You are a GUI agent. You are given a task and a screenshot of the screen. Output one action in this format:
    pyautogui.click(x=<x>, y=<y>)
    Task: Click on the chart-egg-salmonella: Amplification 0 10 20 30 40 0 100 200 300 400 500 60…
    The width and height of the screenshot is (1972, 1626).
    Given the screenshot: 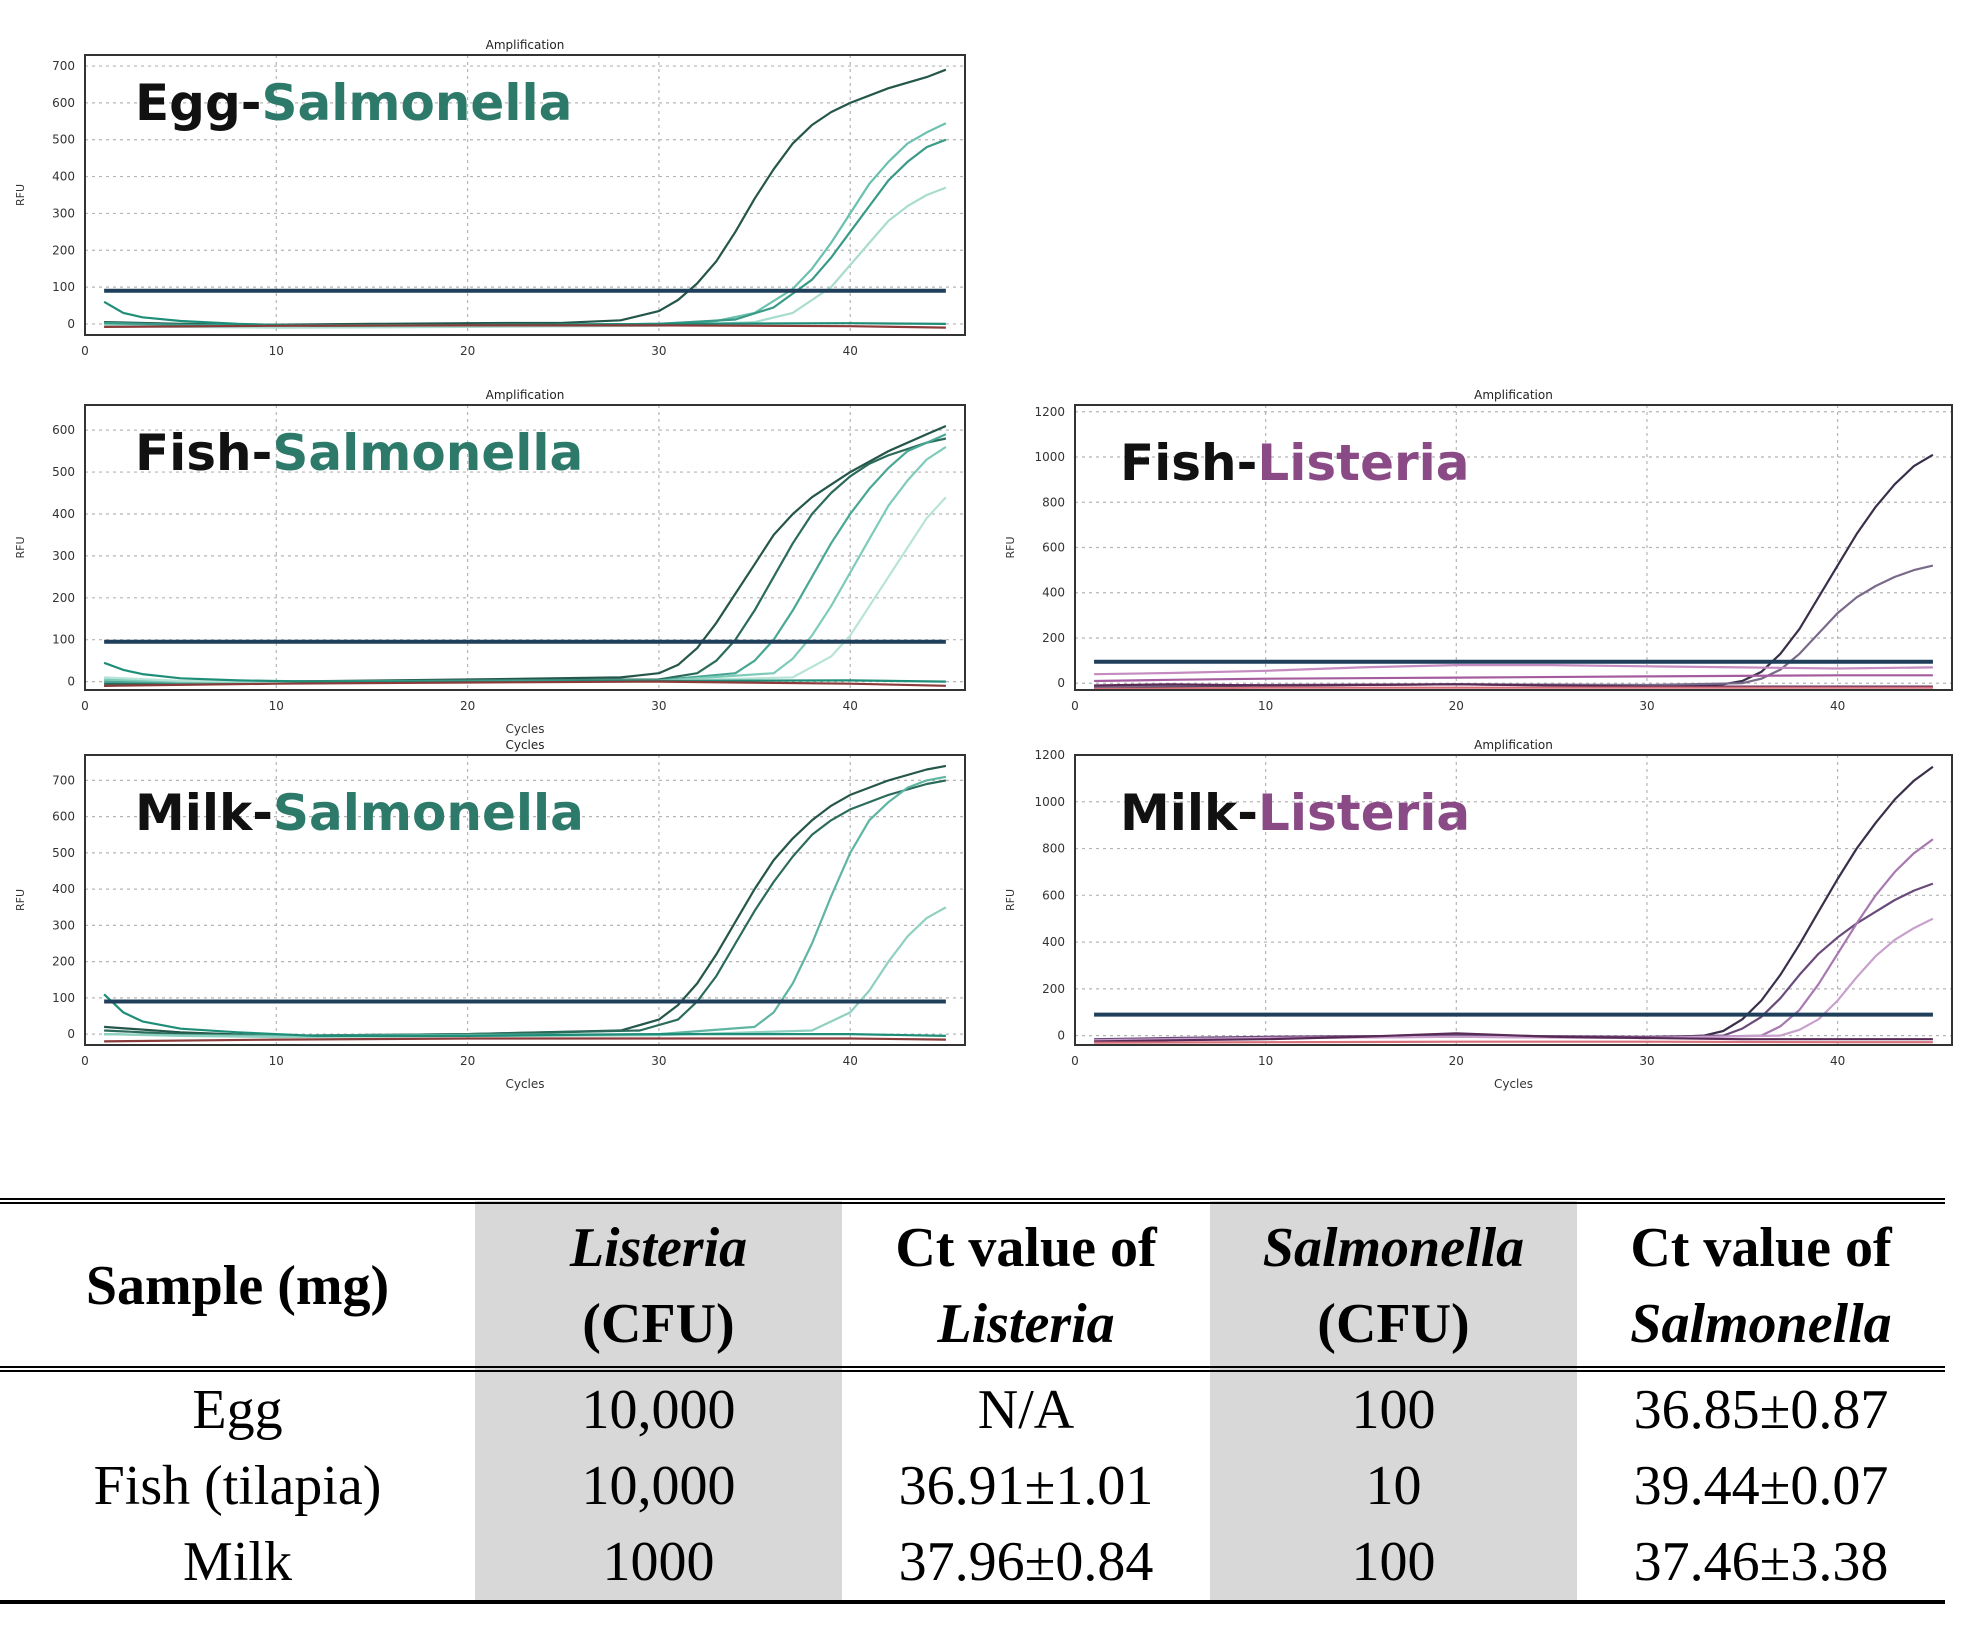 What is the action you would take?
    pyautogui.click(x=495, y=202)
    